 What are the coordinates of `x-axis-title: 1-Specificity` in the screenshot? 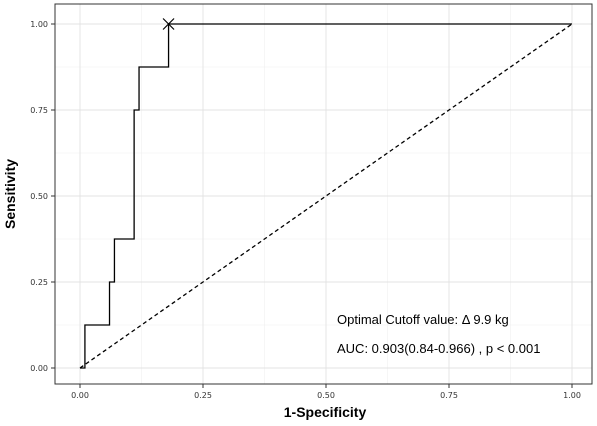 It's located at (325, 412).